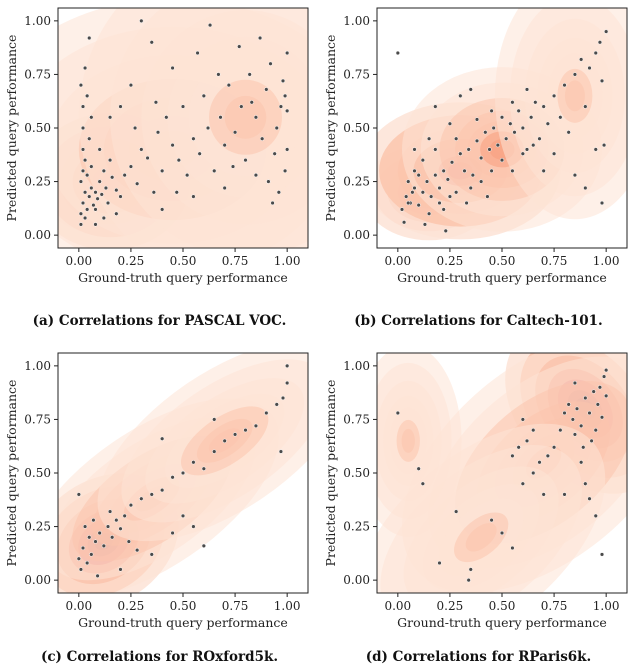  I want to click on points-layer, so click(183, 471).